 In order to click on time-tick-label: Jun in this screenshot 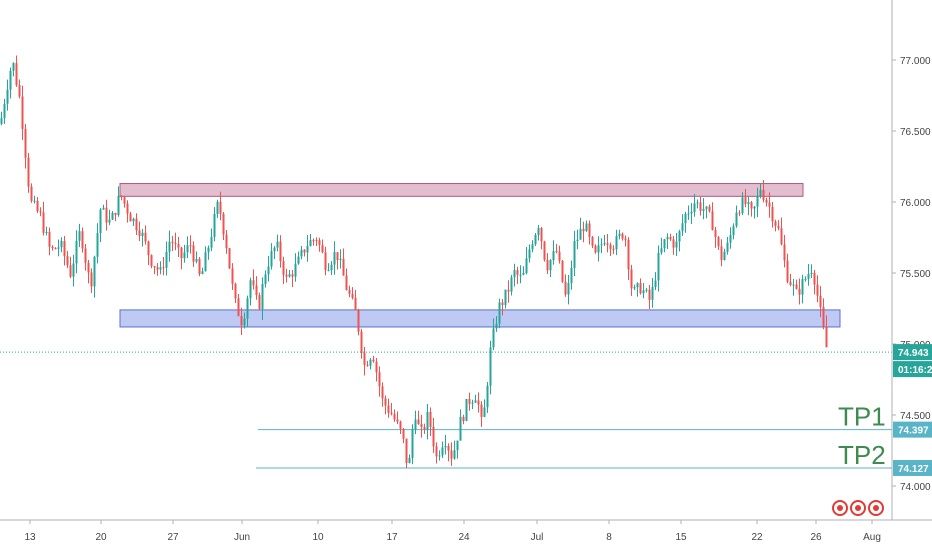, I will do `click(242, 537)`.